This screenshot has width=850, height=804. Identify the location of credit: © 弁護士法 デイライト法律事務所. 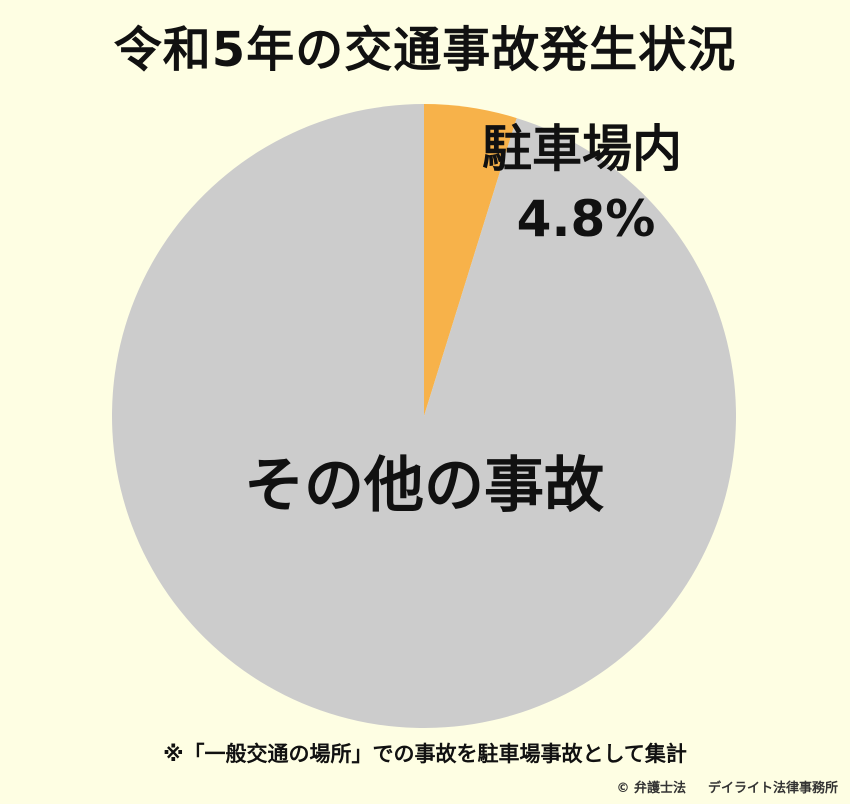
(716, 786).